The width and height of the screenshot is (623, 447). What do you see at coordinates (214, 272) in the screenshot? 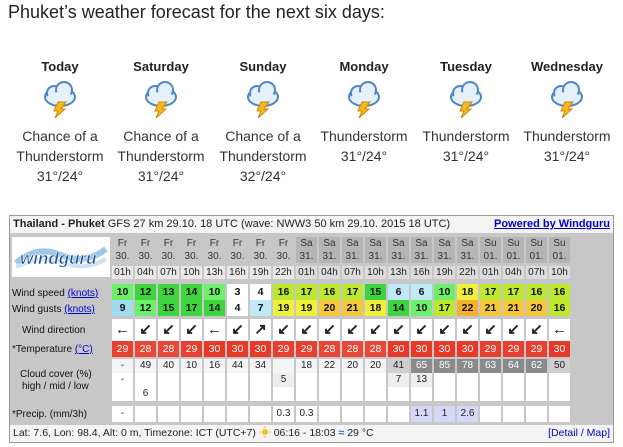
I see `column-hour: 13h` at bounding box center [214, 272].